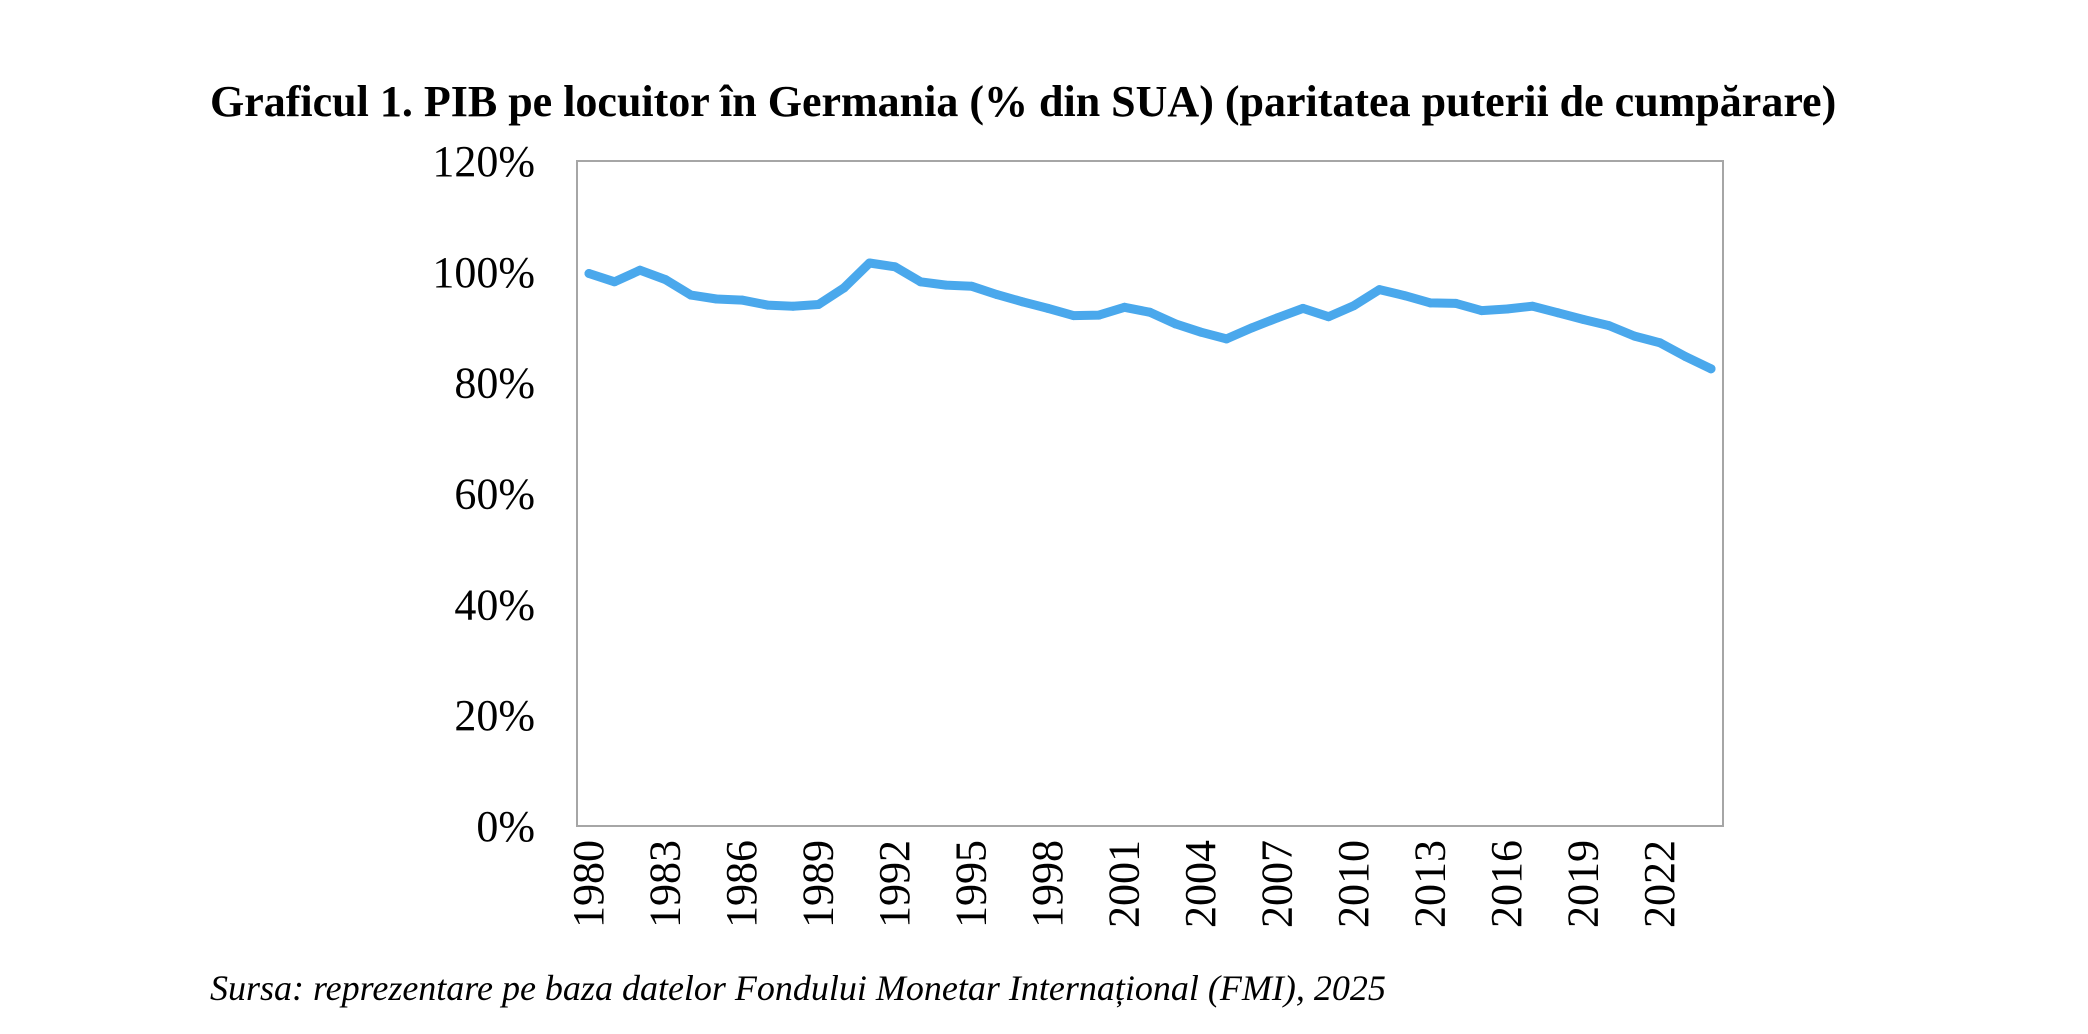 The height and width of the screenshot is (1034, 2088). What do you see at coordinates (494, 604) in the screenshot?
I see `y-tick-label: 40%` at bounding box center [494, 604].